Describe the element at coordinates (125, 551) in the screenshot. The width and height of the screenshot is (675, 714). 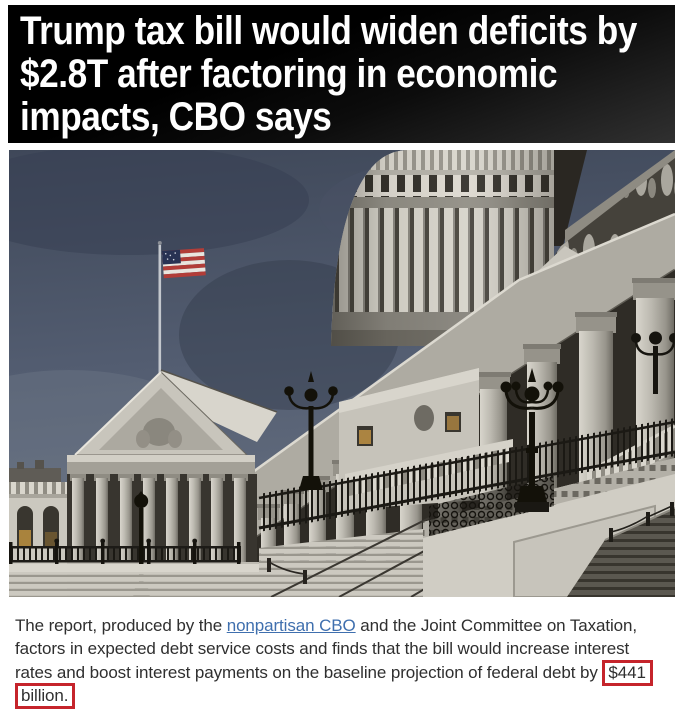
I see `left-railing` at that location.